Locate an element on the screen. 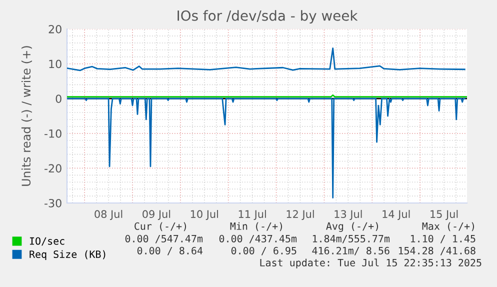  text: 154.28 /41.68 is located at coordinates (437, 251).